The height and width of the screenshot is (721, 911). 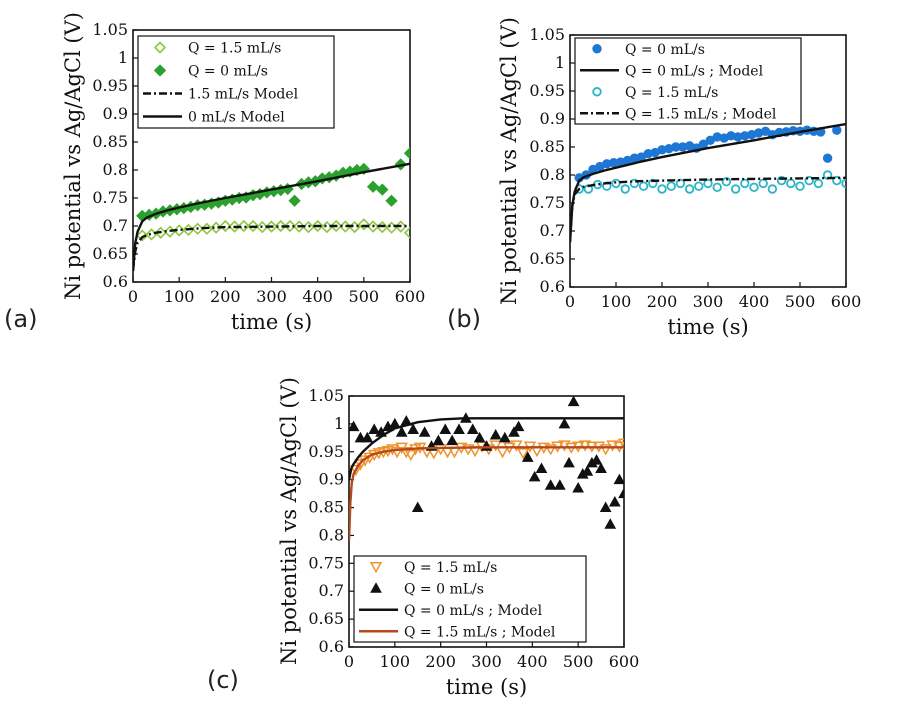 What do you see at coordinates (473, 611) in the screenshot?
I see `legend-label: Q = 0 mL/s ; Model` at bounding box center [473, 611].